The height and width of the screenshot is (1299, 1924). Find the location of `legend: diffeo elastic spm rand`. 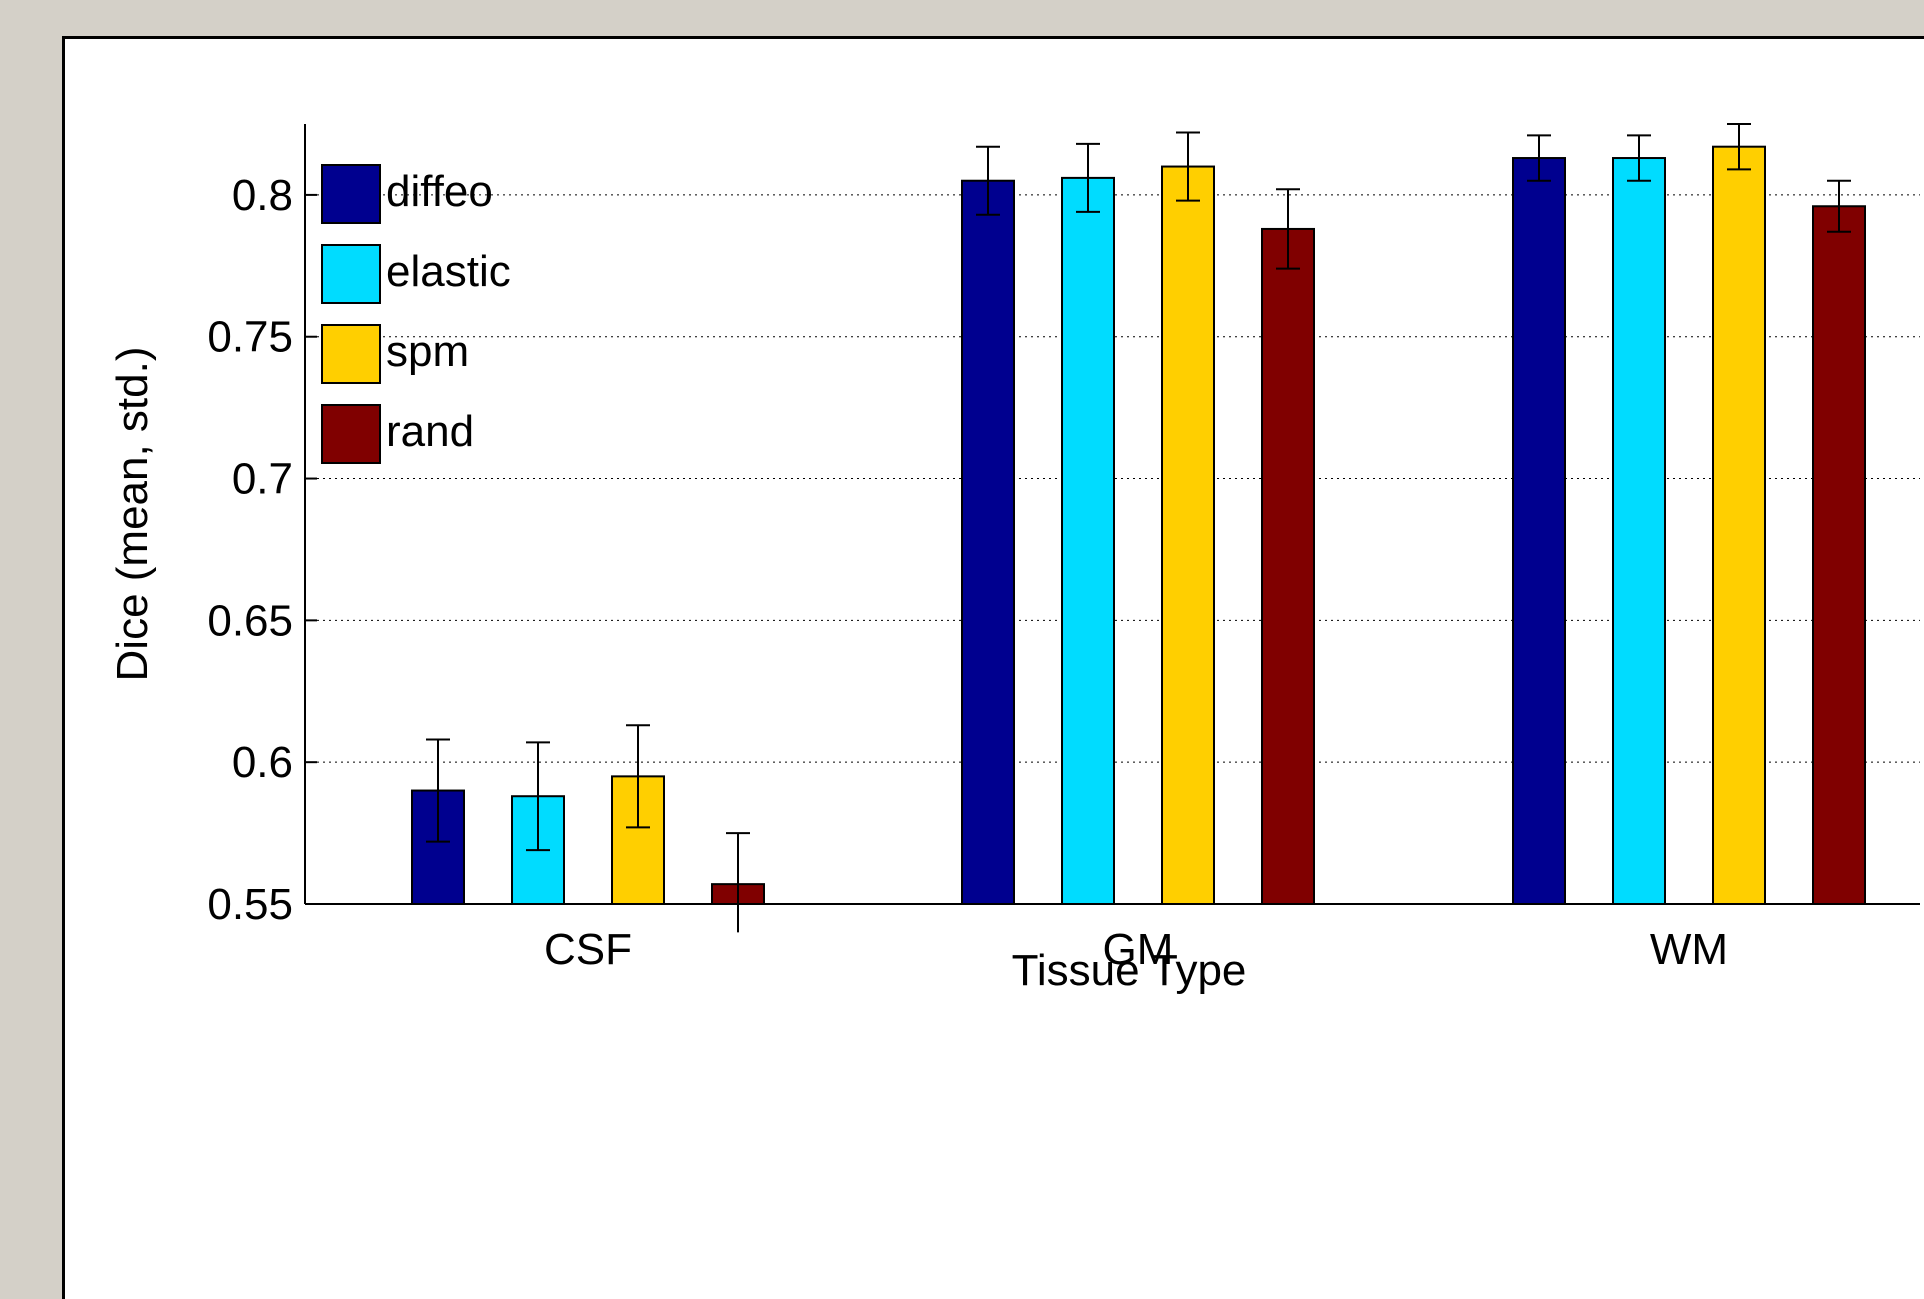

legend: diffeo elastic spm rand is located at coordinates (416, 314).